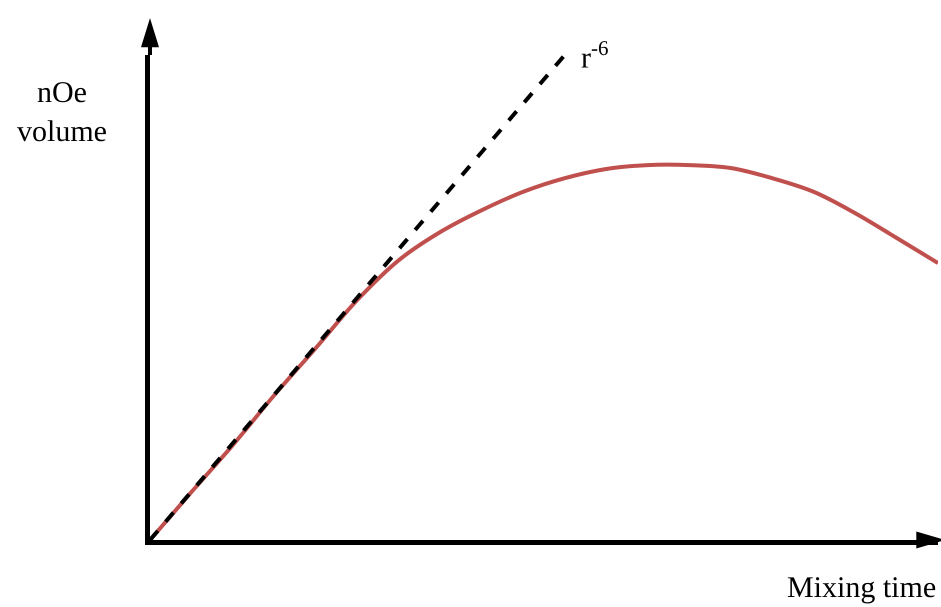 The width and height of the screenshot is (941, 607). I want to click on series-label: r$^{-6}$, so click(594, 55).